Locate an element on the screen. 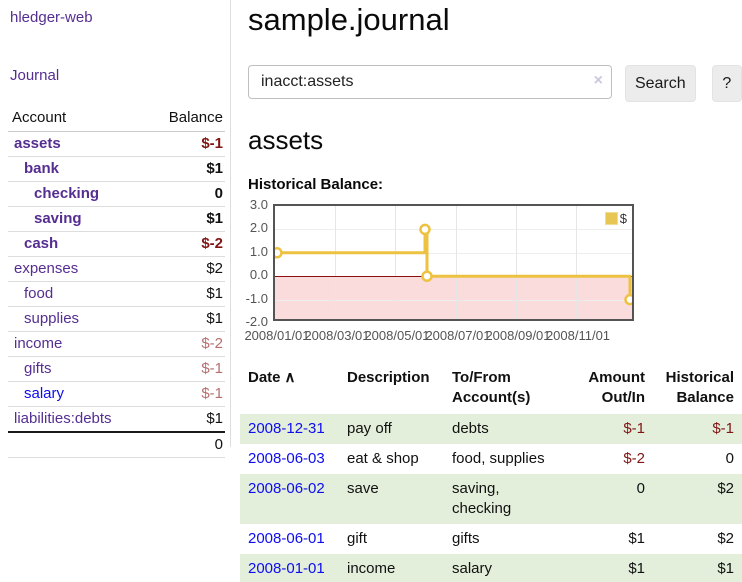 The width and height of the screenshot is (742, 582). y-tick: 3.0 is located at coordinates (258, 204).